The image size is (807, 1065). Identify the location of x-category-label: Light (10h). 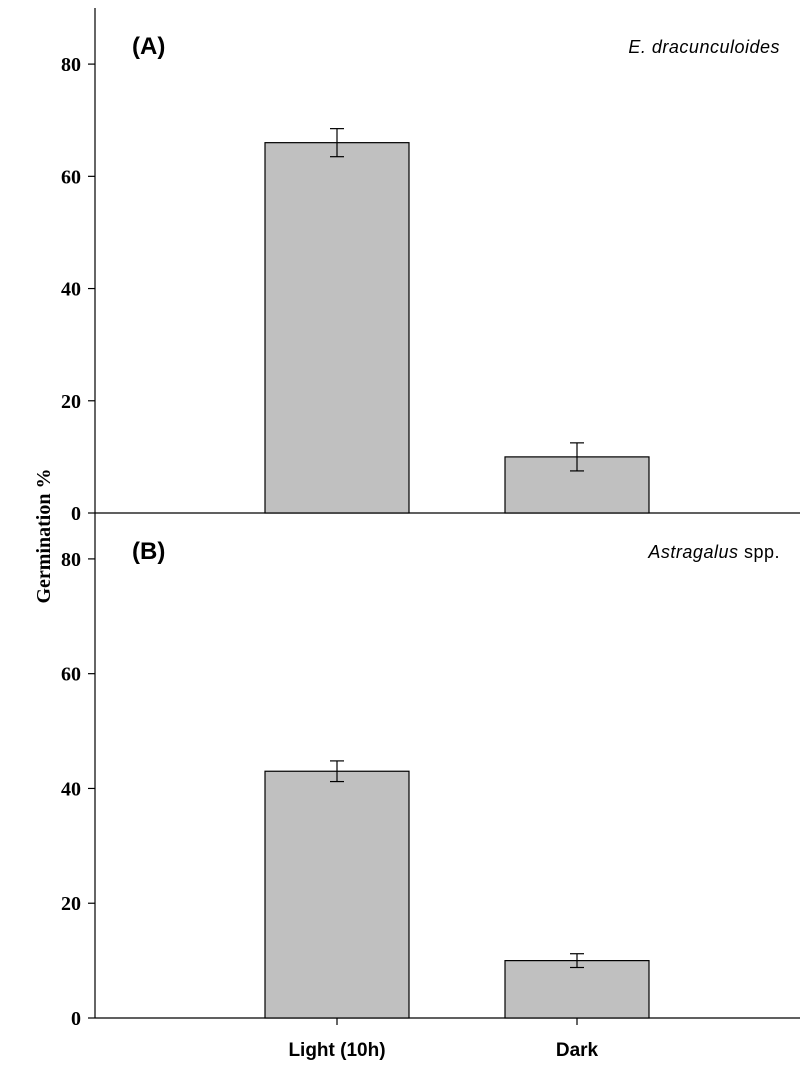
(336, 1050).